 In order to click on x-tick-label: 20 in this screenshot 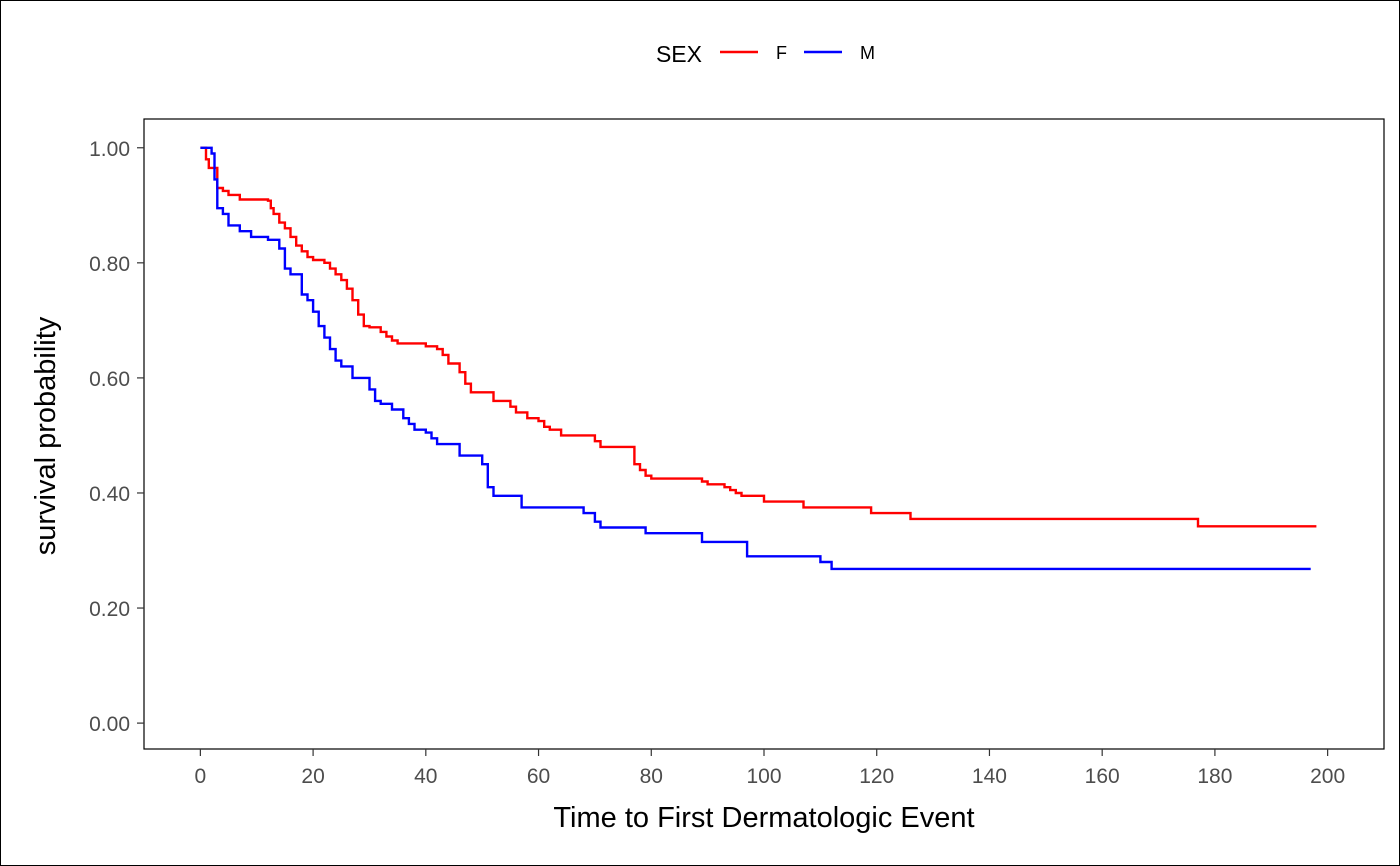, I will do `click(312, 776)`.